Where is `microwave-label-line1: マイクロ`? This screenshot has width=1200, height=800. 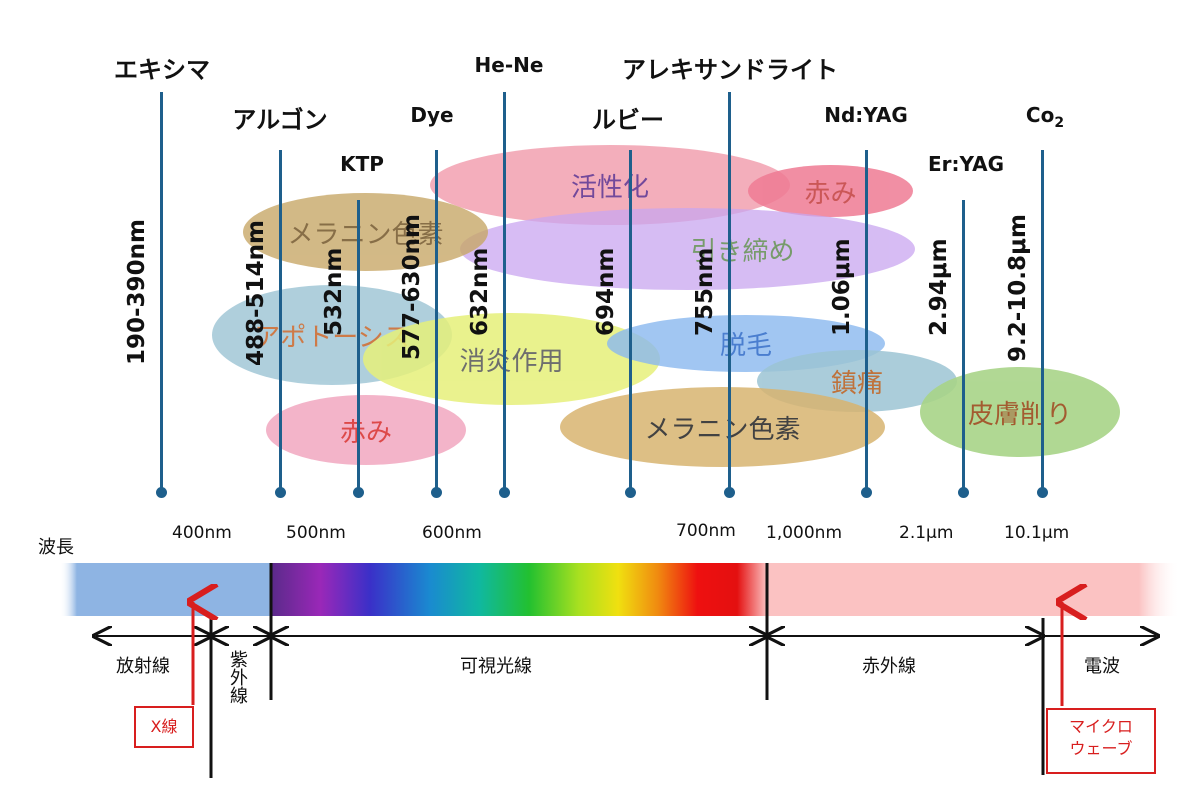
microwave-label-line1: マイクロ is located at coordinates (1101, 726).